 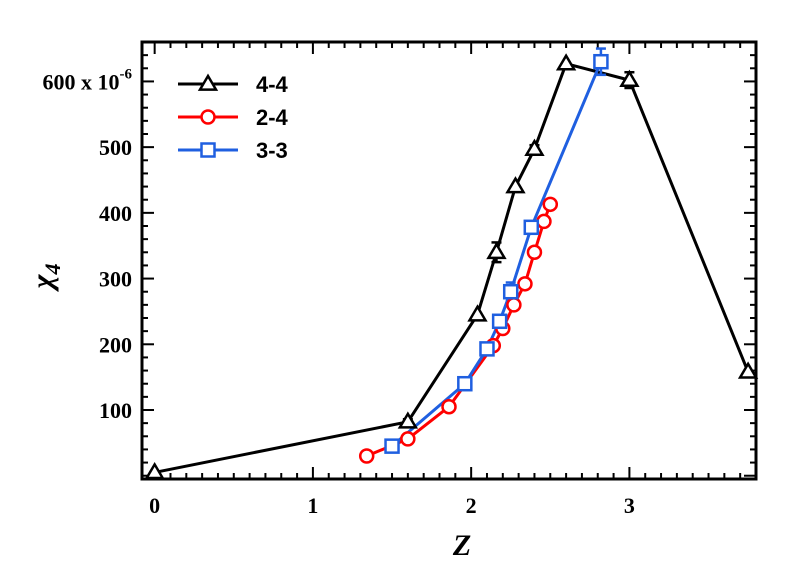 What do you see at coordinates (88, 80) in the screenshot?
I see `y-tick-label: 600 x 10⁻⁶` at bounding box center [88, 80].